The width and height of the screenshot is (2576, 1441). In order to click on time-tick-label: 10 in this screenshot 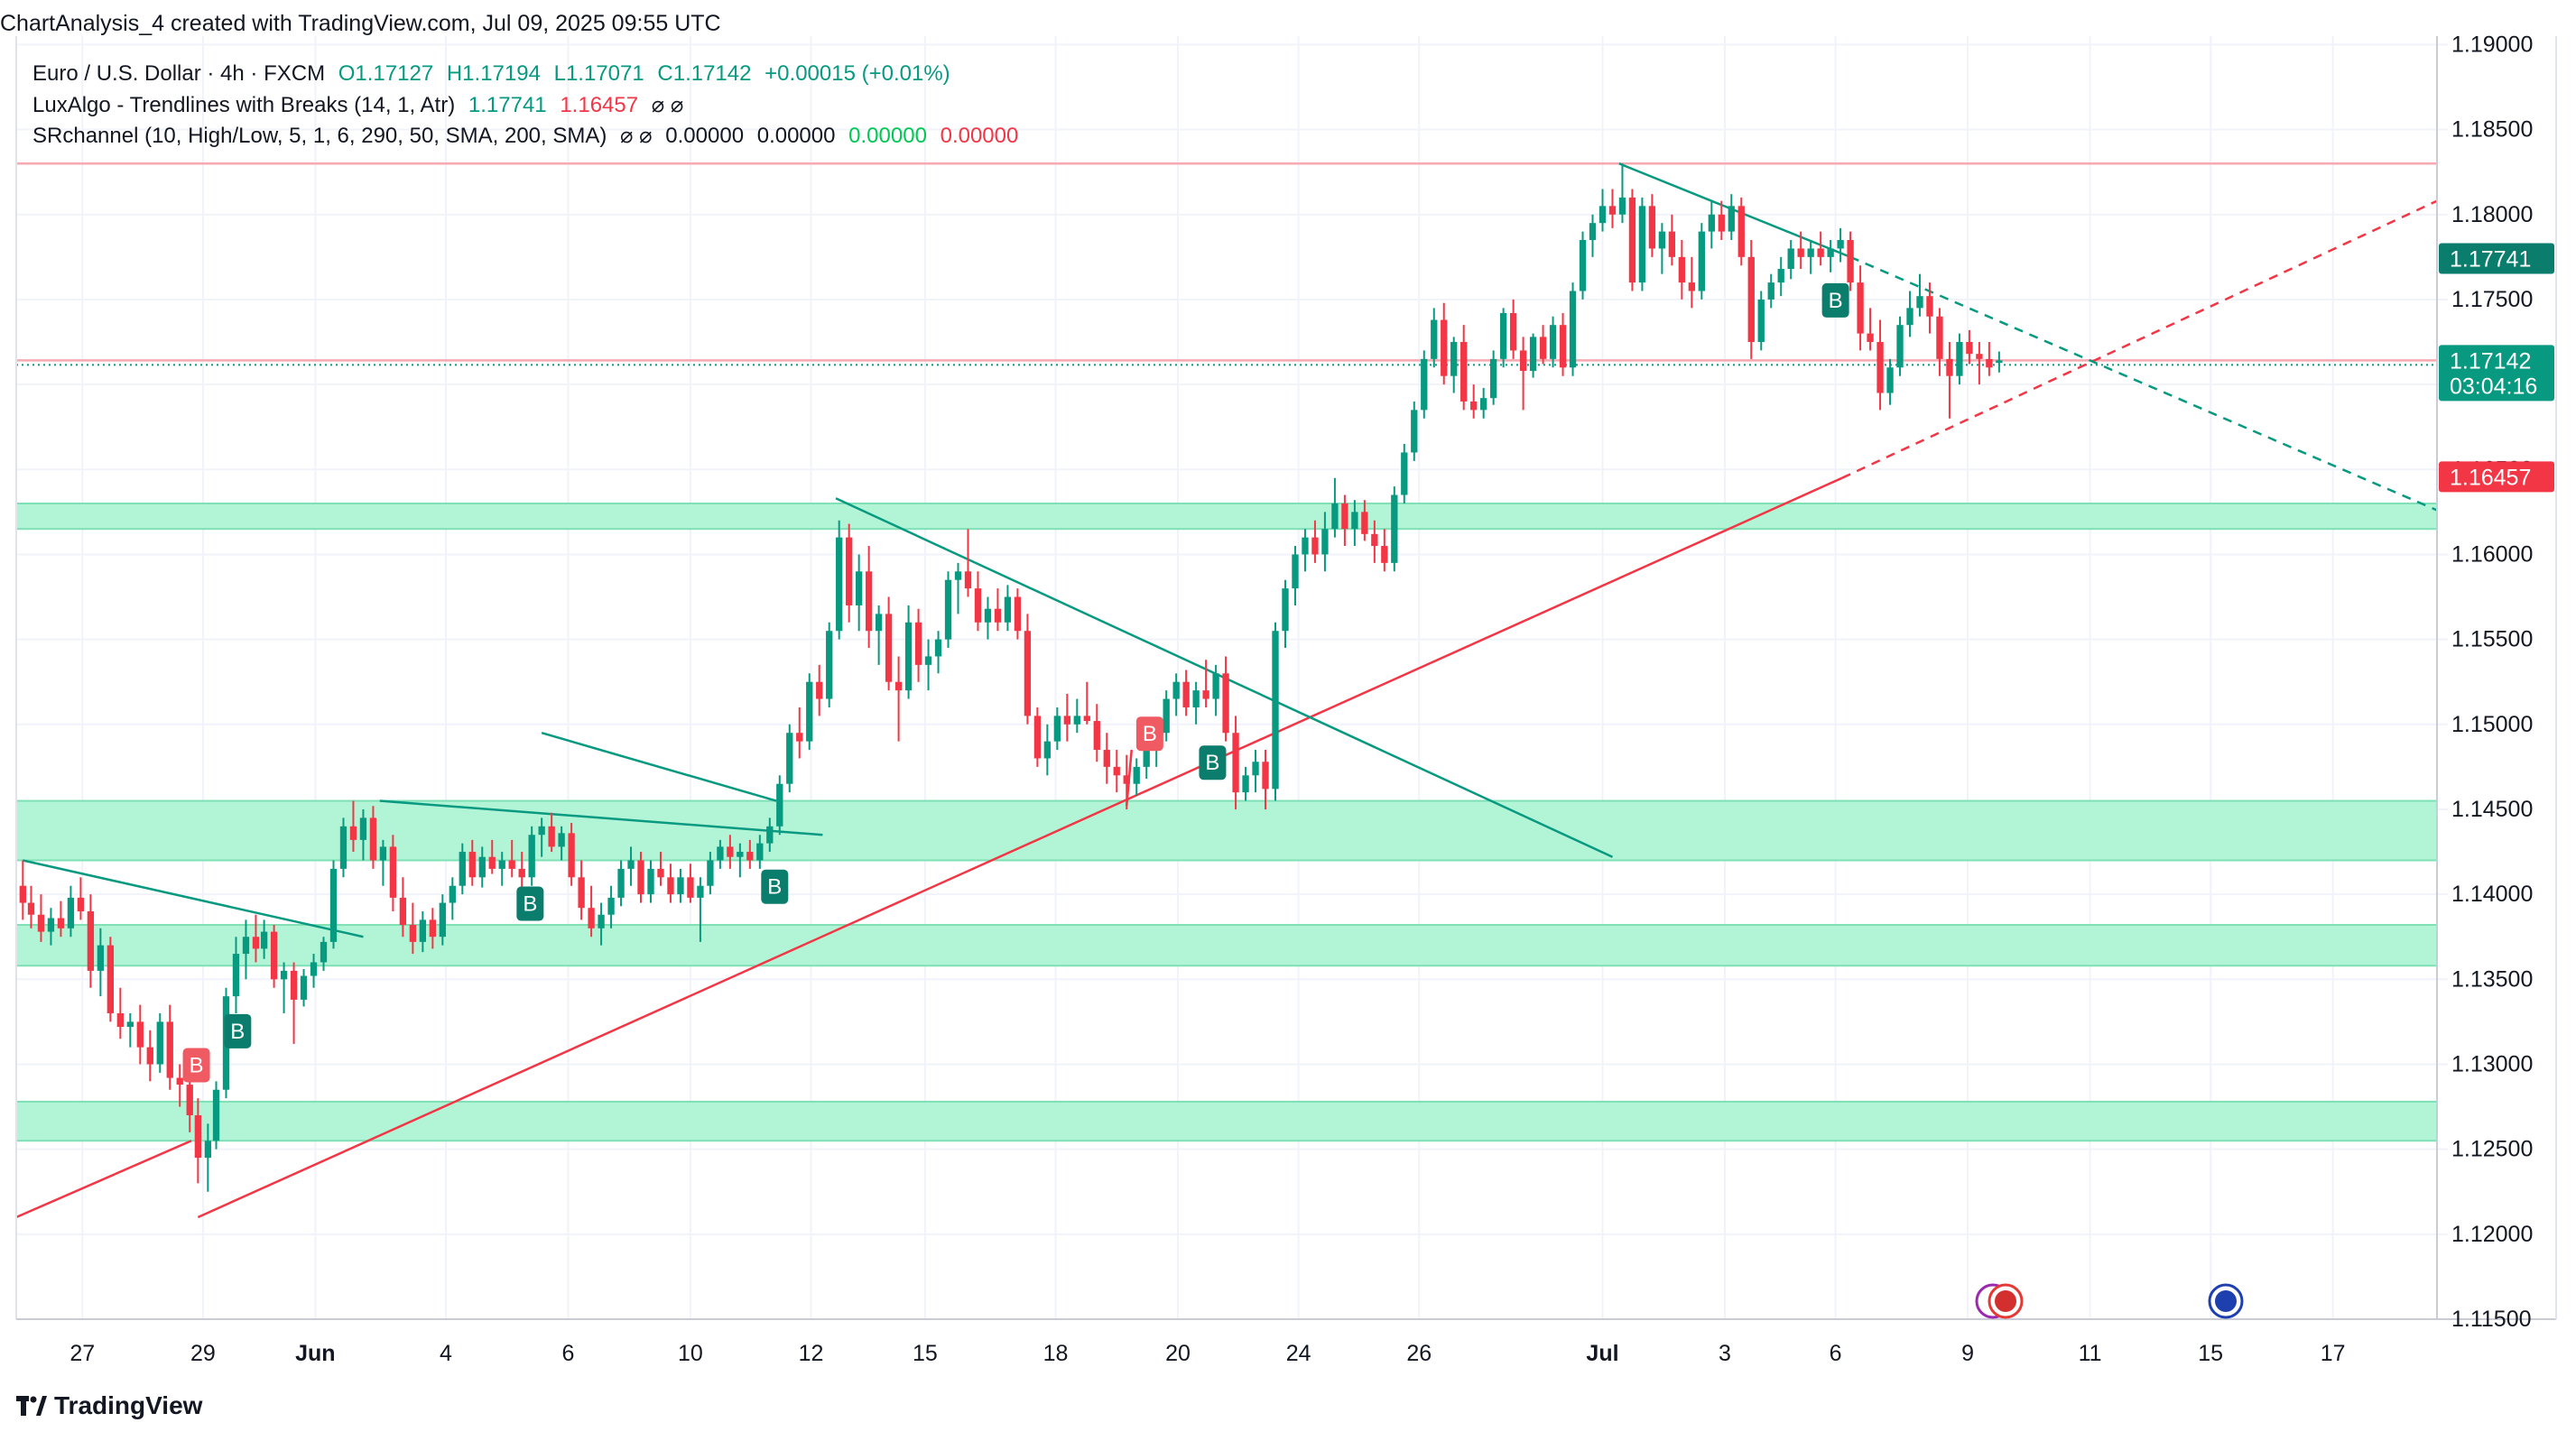, I will do `click(690, 1353)`.